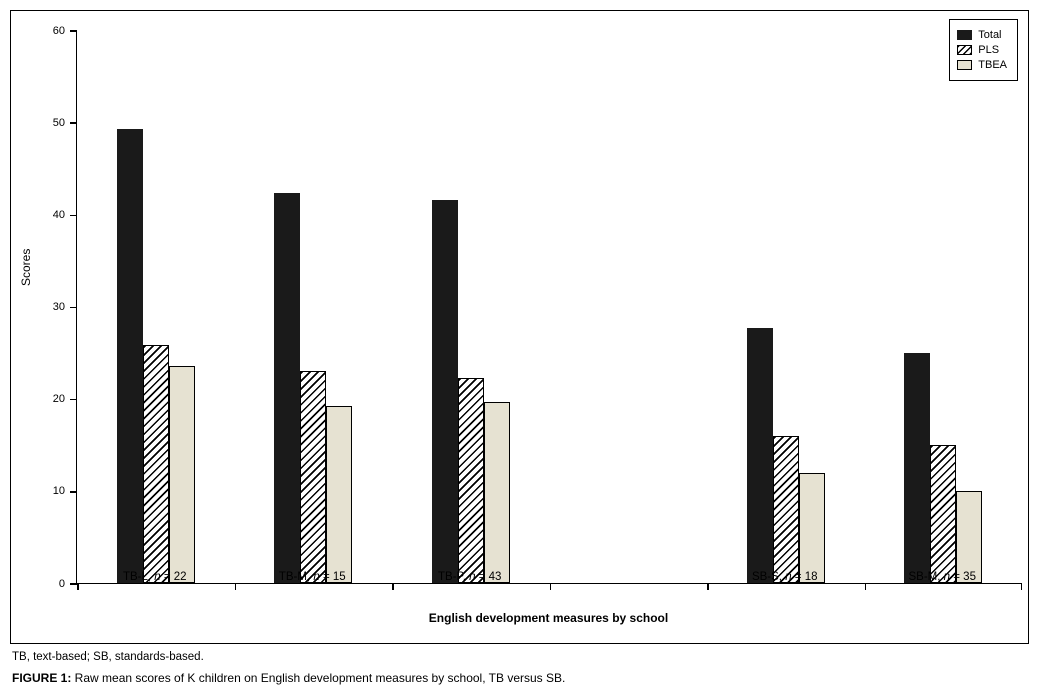 This screenshot has width=1039, height=695. I want to click on bar-tbea-tb-m, so click(339, 494).